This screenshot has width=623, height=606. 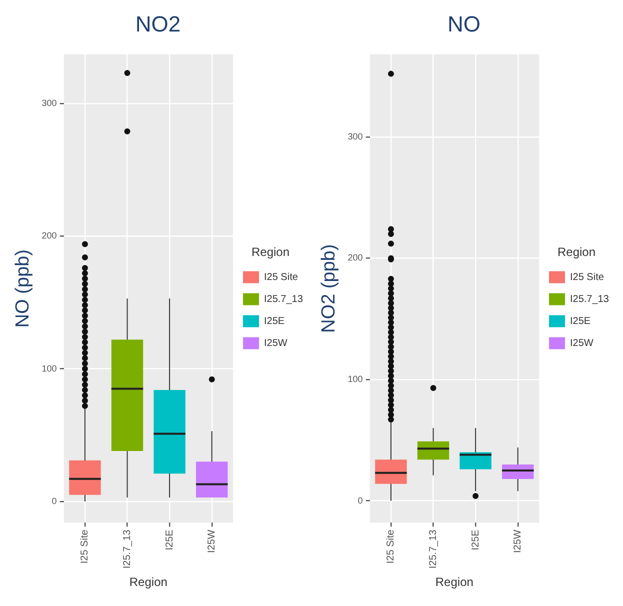 I want to click on chart-title: NO2, so click(x=158, y=23).